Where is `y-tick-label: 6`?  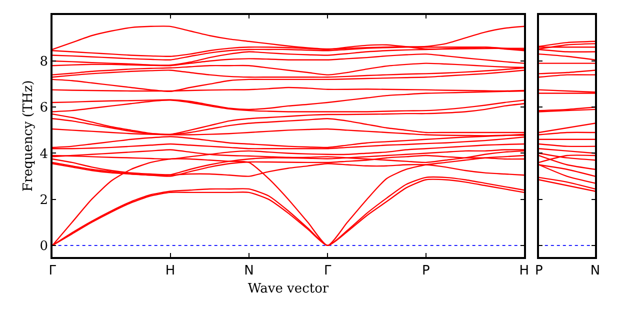 y-tick-label: 6 is located at coordinates (44, 108).